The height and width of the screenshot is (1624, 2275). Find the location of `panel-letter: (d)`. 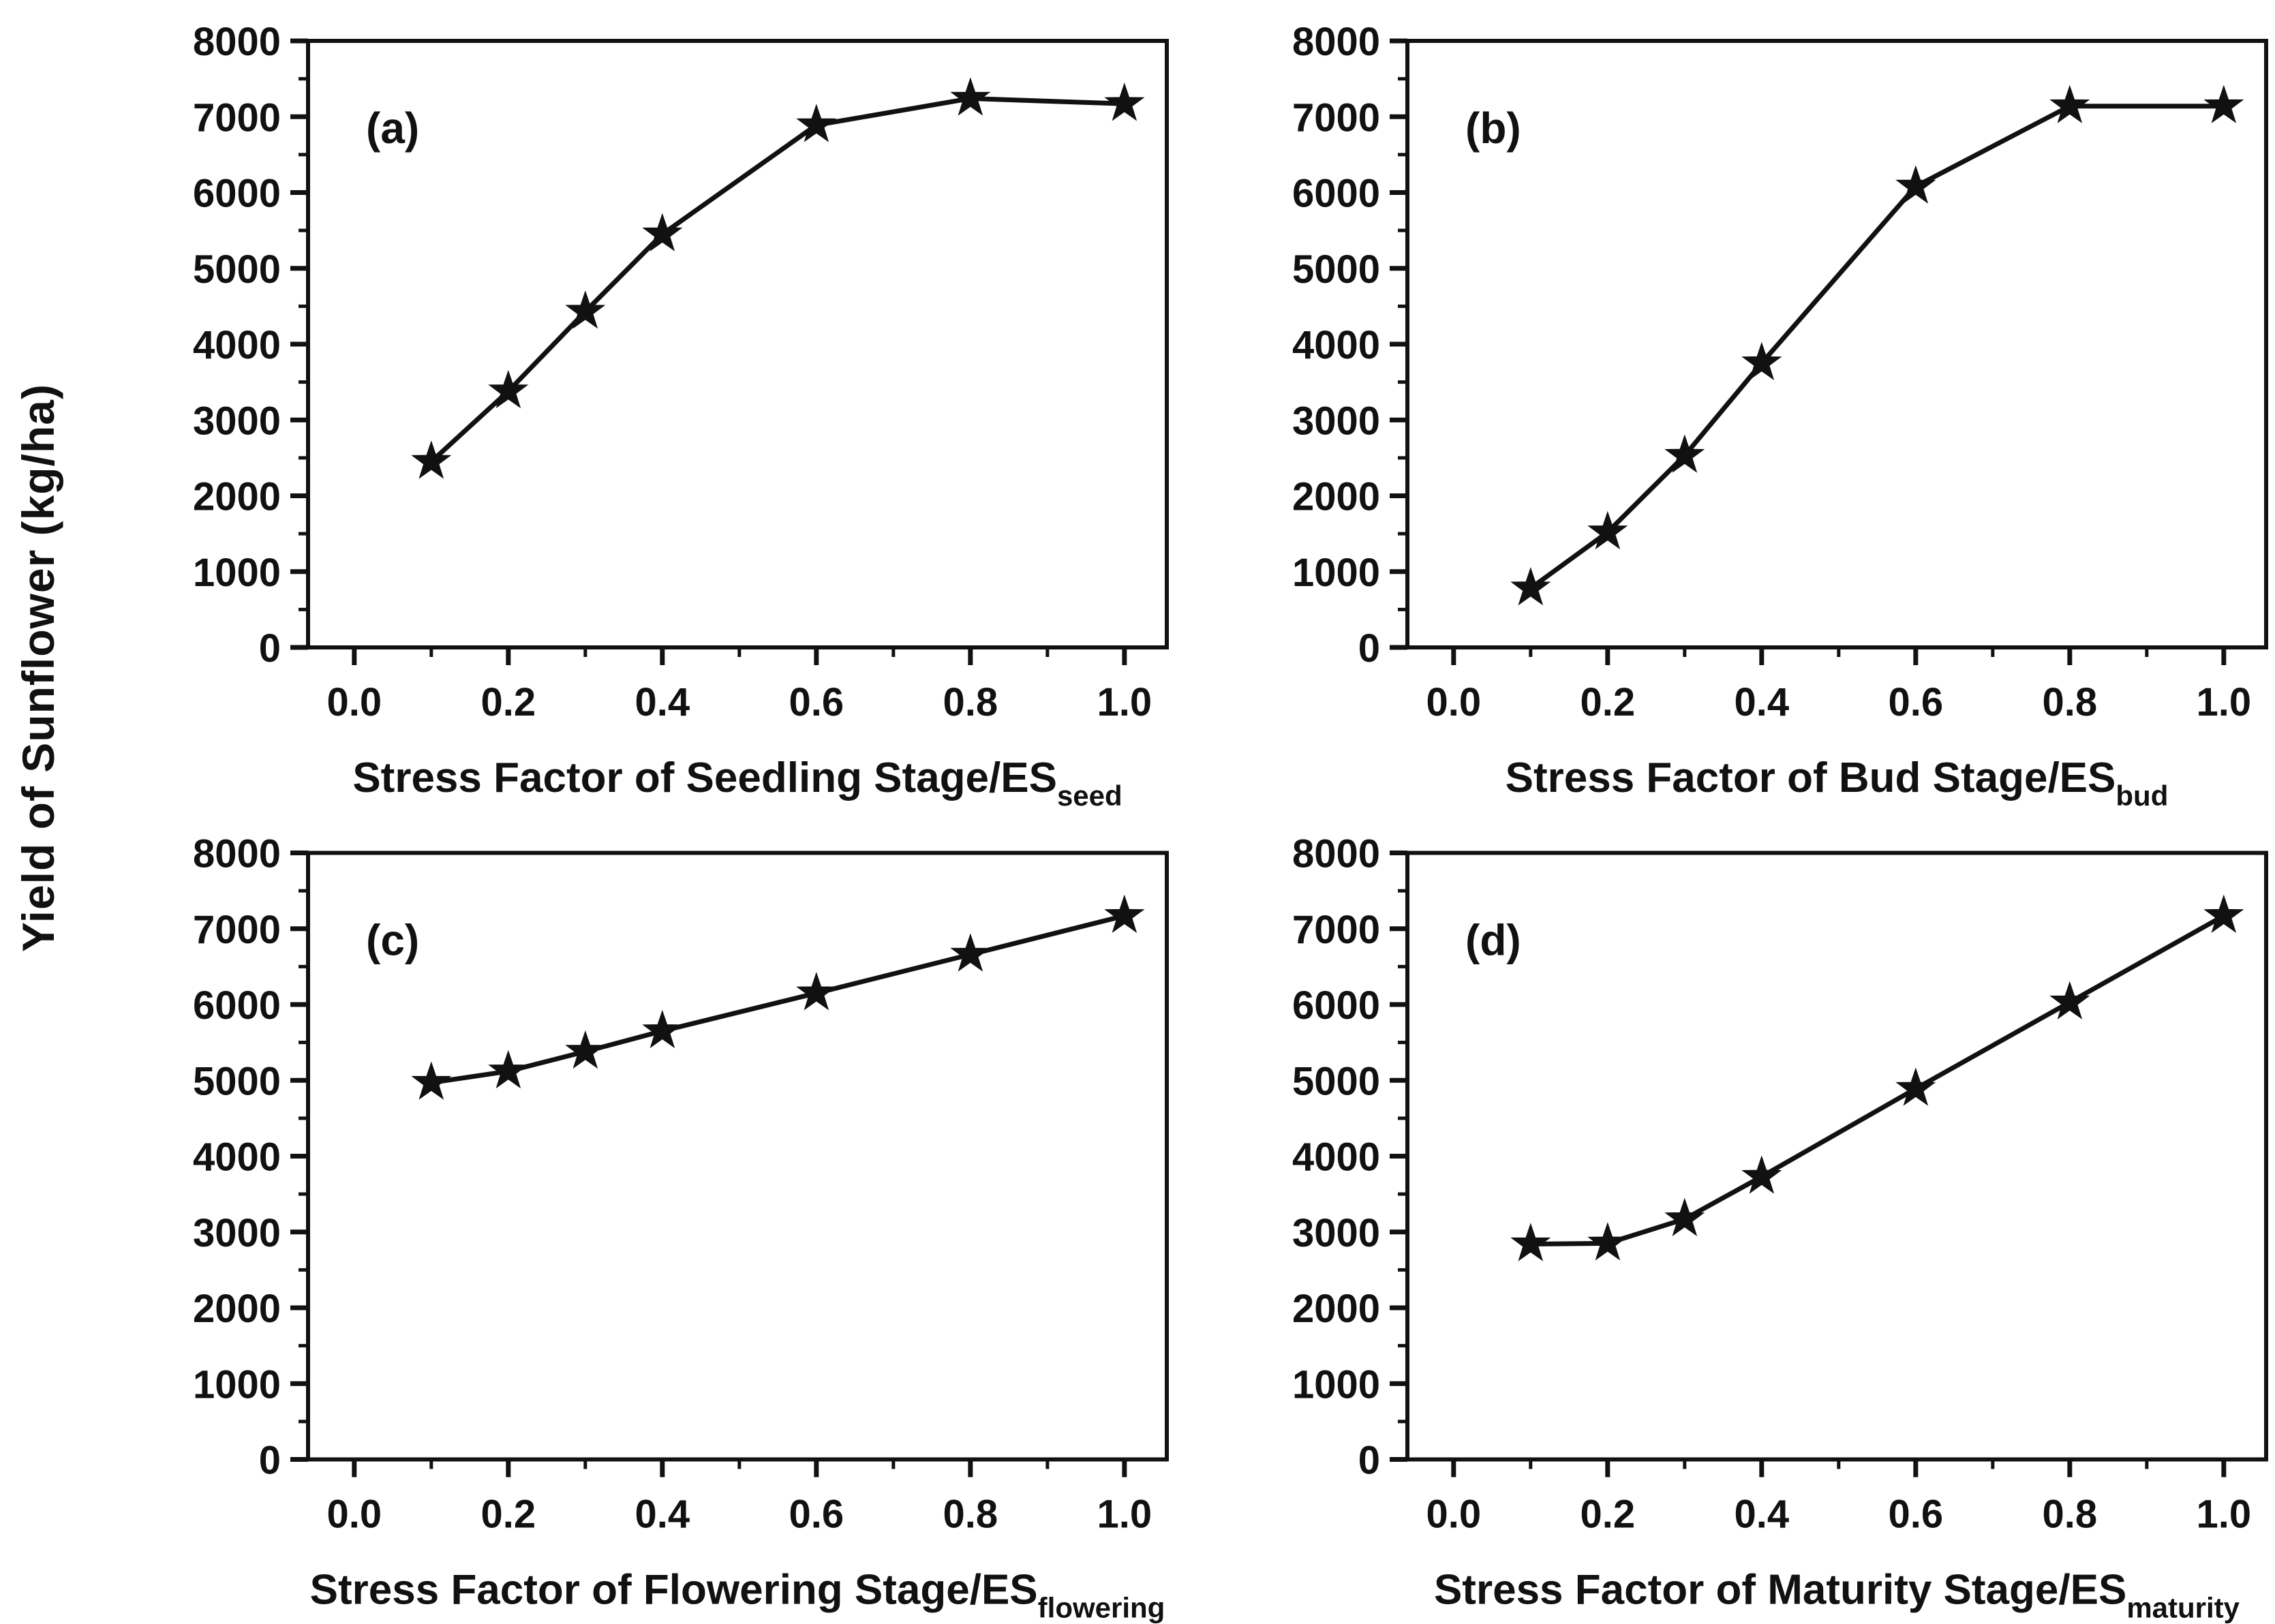

panel-letter: (d) is located at coordinates (1493, 940).